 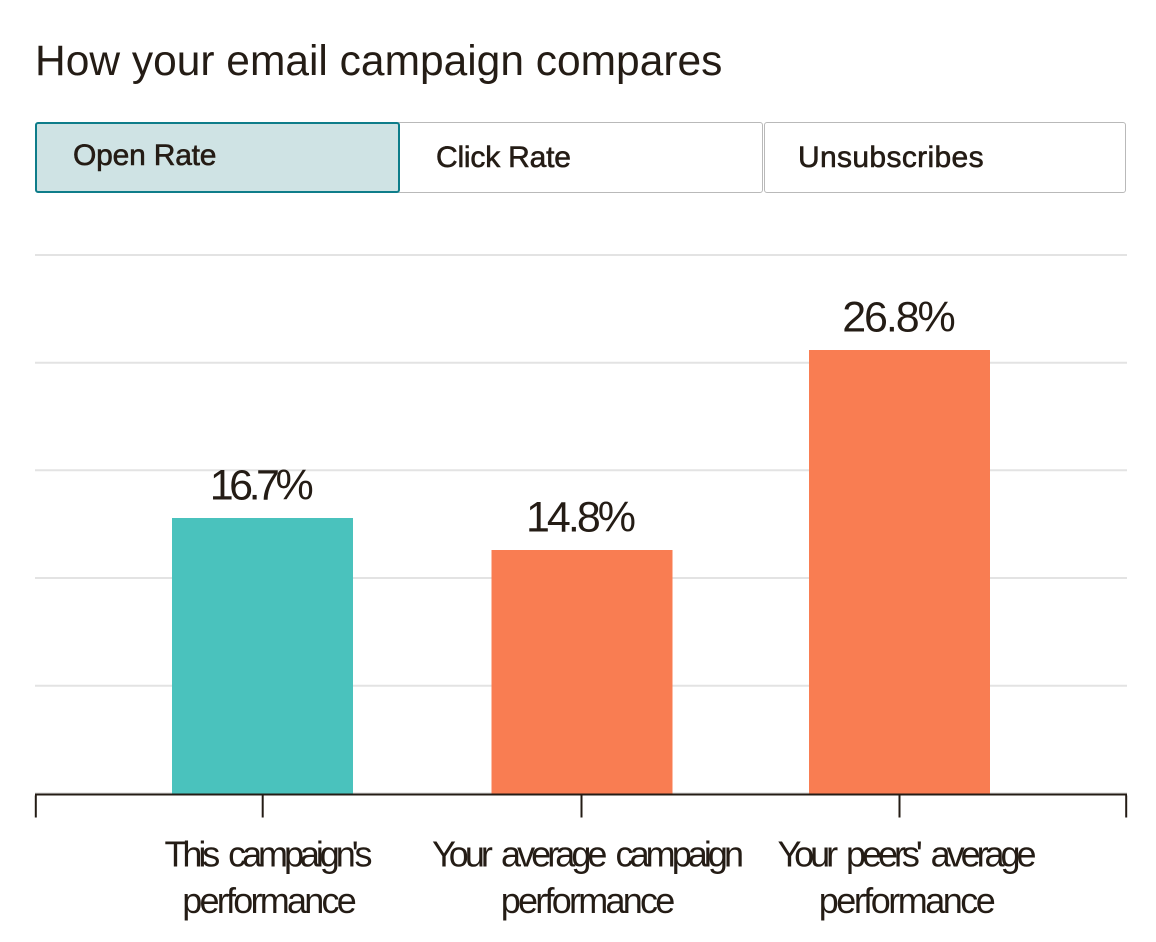 What do you see at coordinates (581, 518) in the screenshot?
I see `svg-text: 14.8%` at bounding box center [581, 518].